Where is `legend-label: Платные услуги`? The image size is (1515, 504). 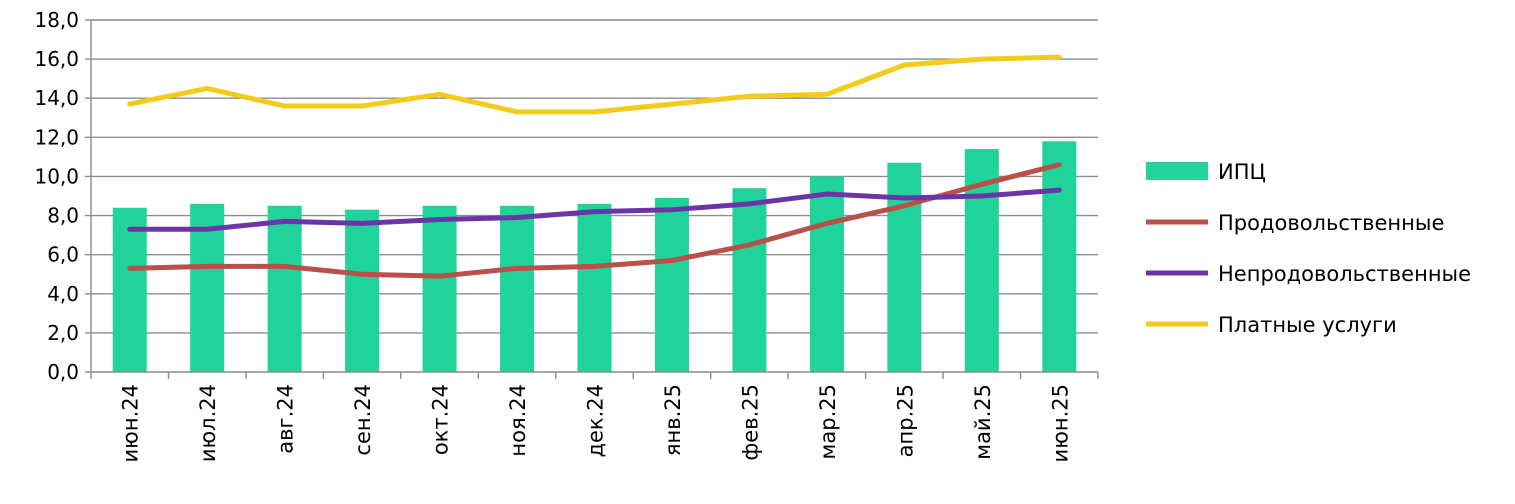
legend-label: Платные услуги is located at coordinates (1307, 325).